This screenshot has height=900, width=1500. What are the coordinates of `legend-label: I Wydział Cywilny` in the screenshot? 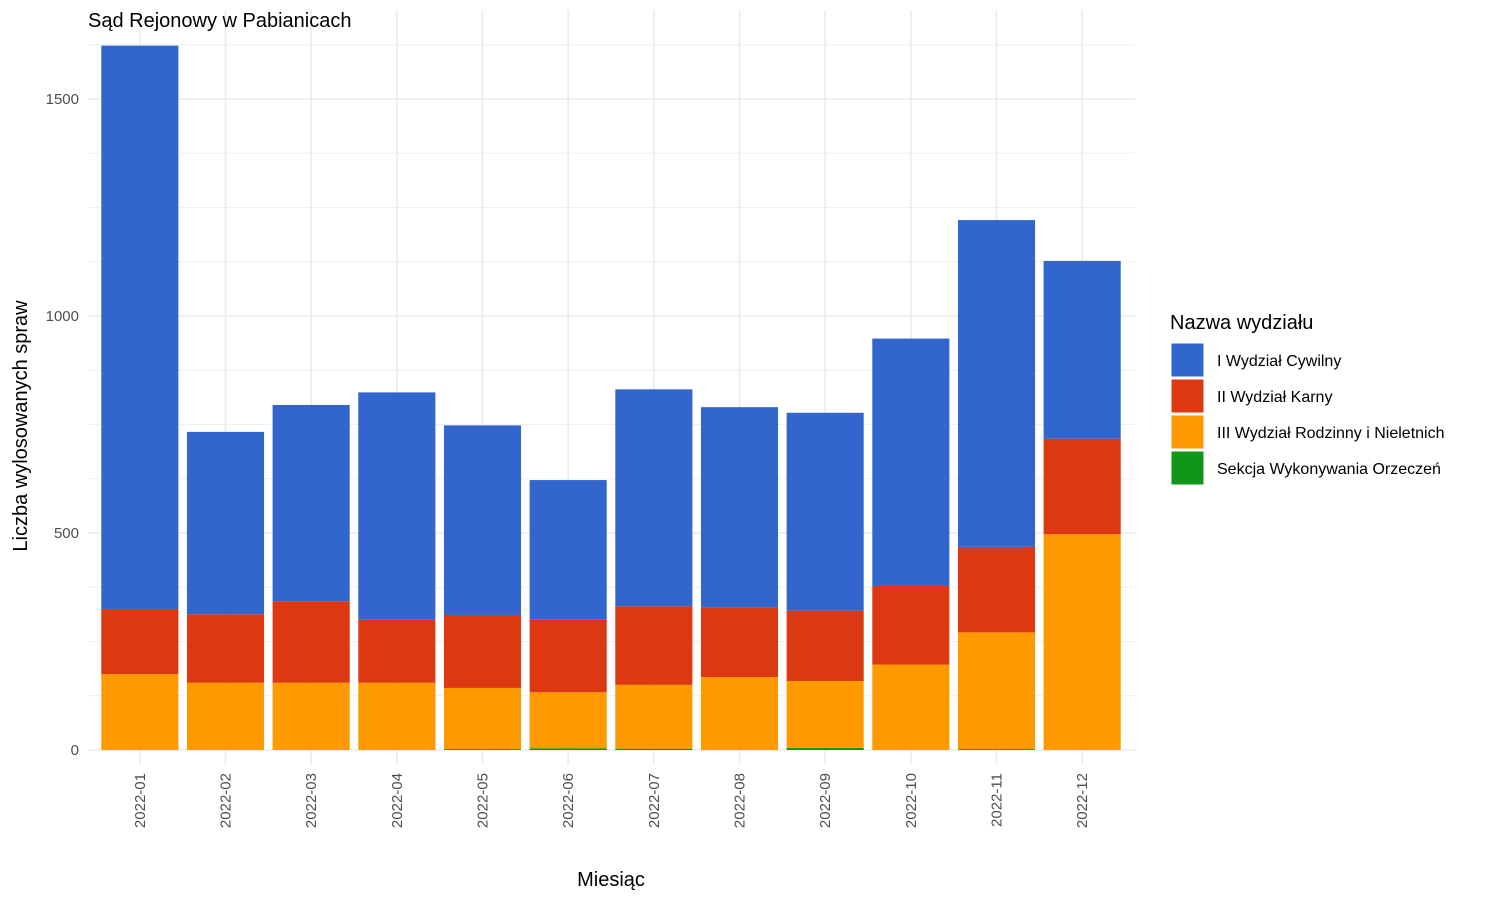 It's located at (1279, 361).